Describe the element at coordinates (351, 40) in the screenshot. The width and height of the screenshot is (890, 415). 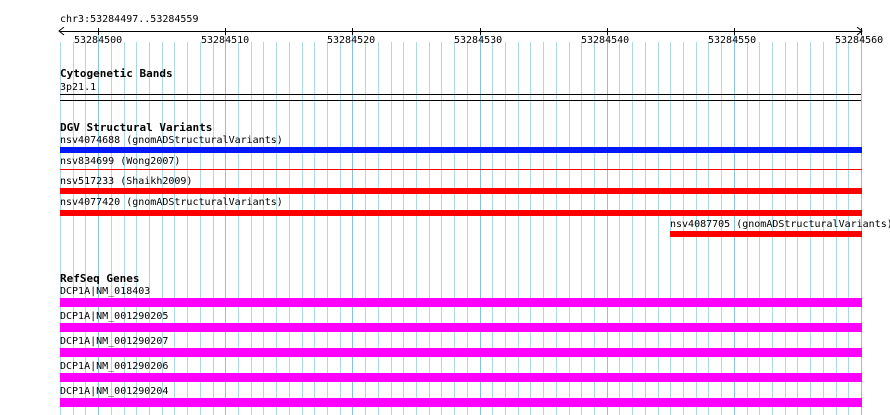
I see `ruler-tick-label: 53284520` at that location.